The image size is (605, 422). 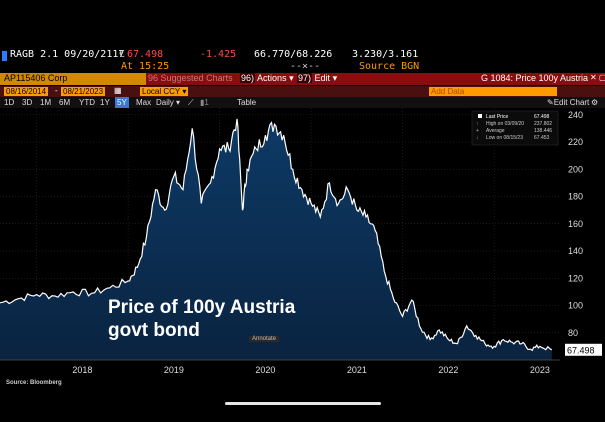 I want to click on start-date-input: 08/16/2014, so click(x=26, y=91).